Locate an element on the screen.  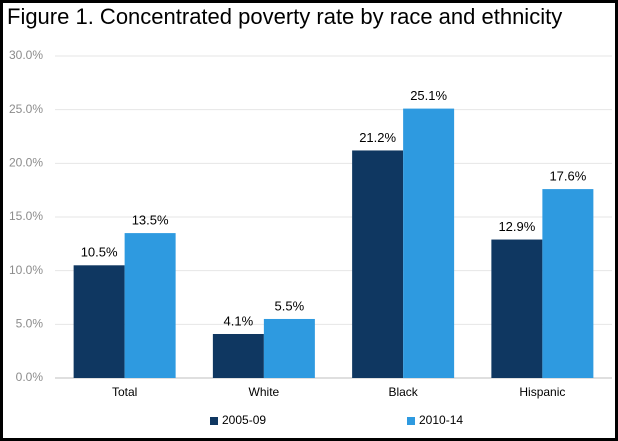
x-tick-label: Hispanic is located at coordinates (542, 392).